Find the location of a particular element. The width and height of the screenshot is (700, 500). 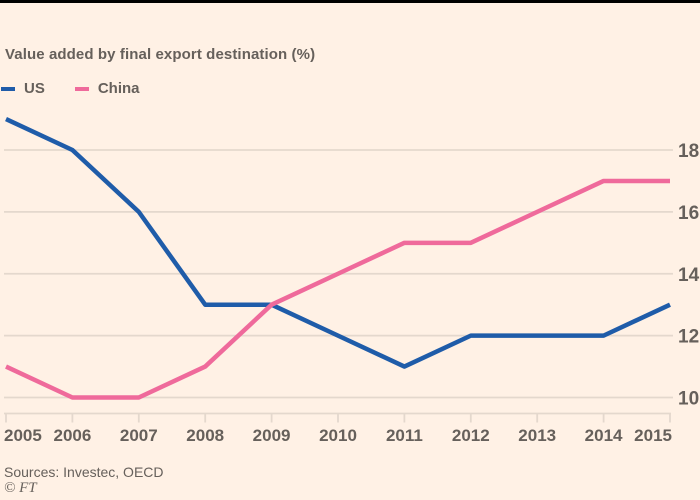

legend-item-us: US is located at coordinates (23, 89).